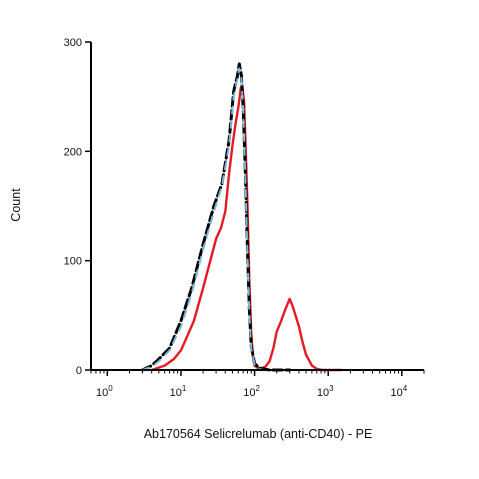 This screenshot has height=479, width=479. I want to click on x-axis-ticks: 10⁰ 10¹ 10² 10³ 10⁴, so click(257, 384).